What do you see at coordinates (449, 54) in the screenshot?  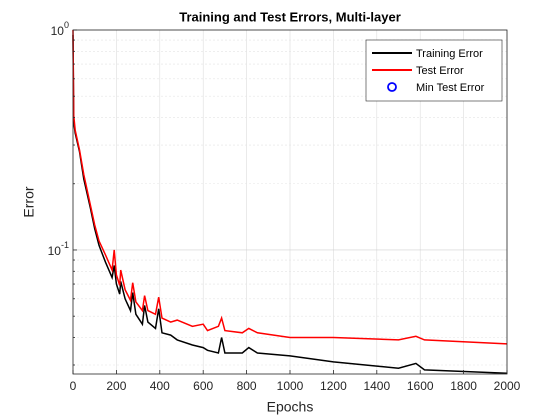 I see `legend-label: Training Error` at bounding box center [449, 54].